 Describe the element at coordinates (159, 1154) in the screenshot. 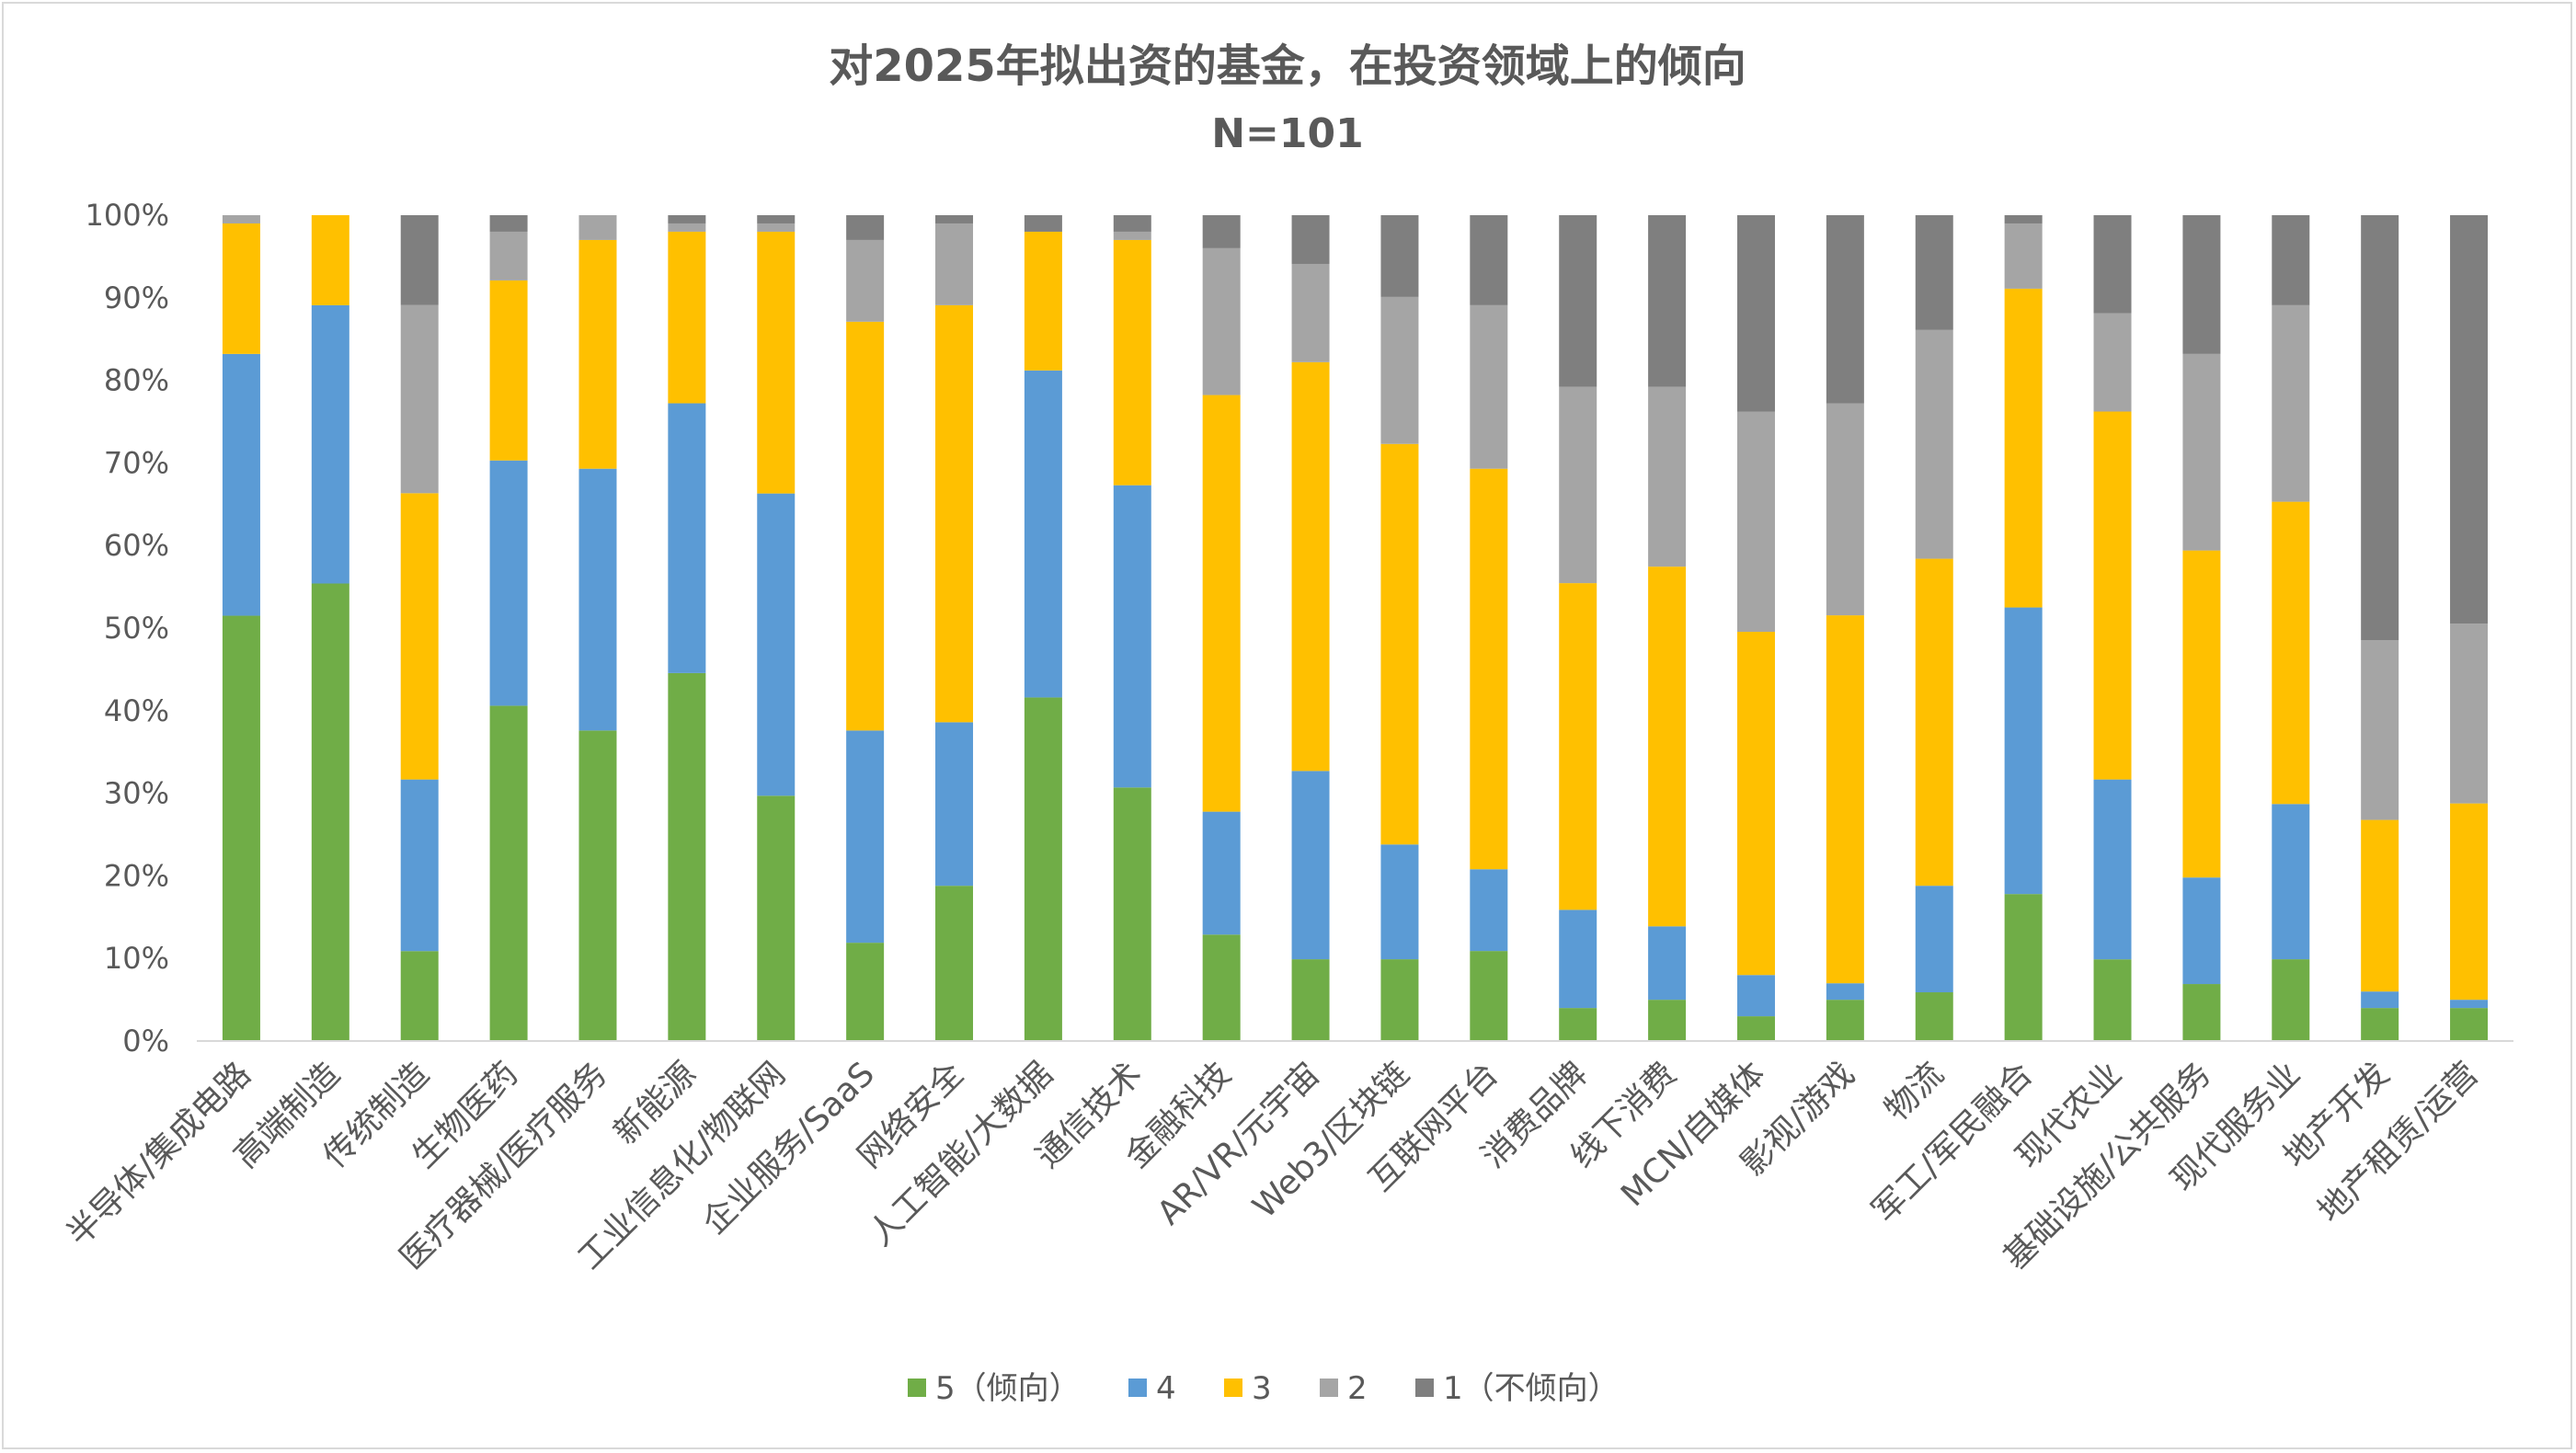

I see `x-tick-label: 半导体/集成电路` at that location.